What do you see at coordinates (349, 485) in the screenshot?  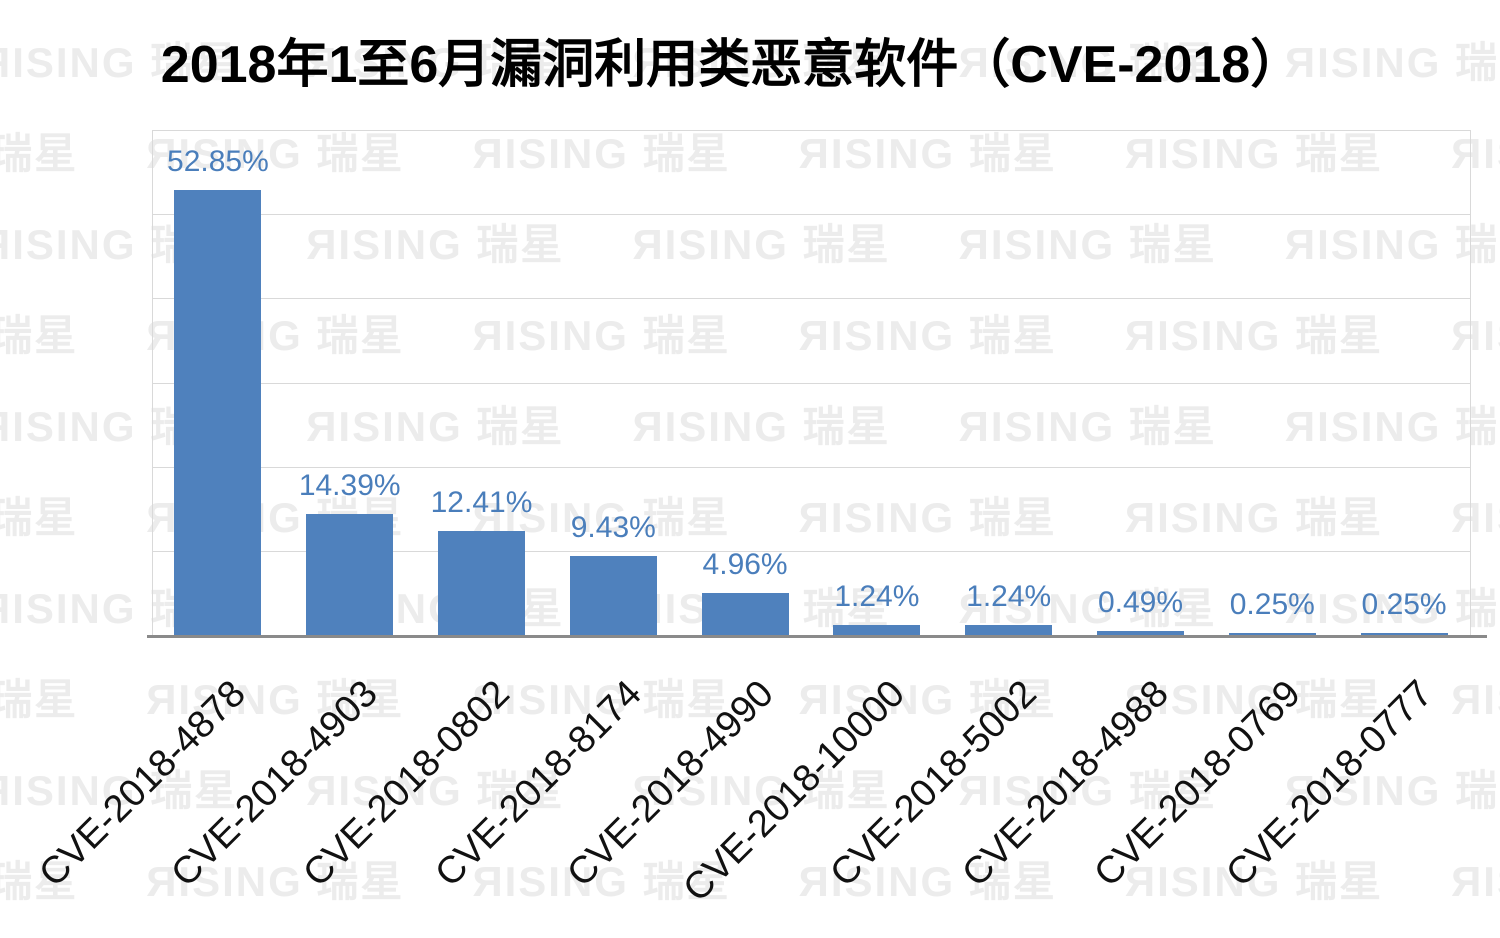 I see `bar-value-label: 14.39%` at bounding box center [349, 485].